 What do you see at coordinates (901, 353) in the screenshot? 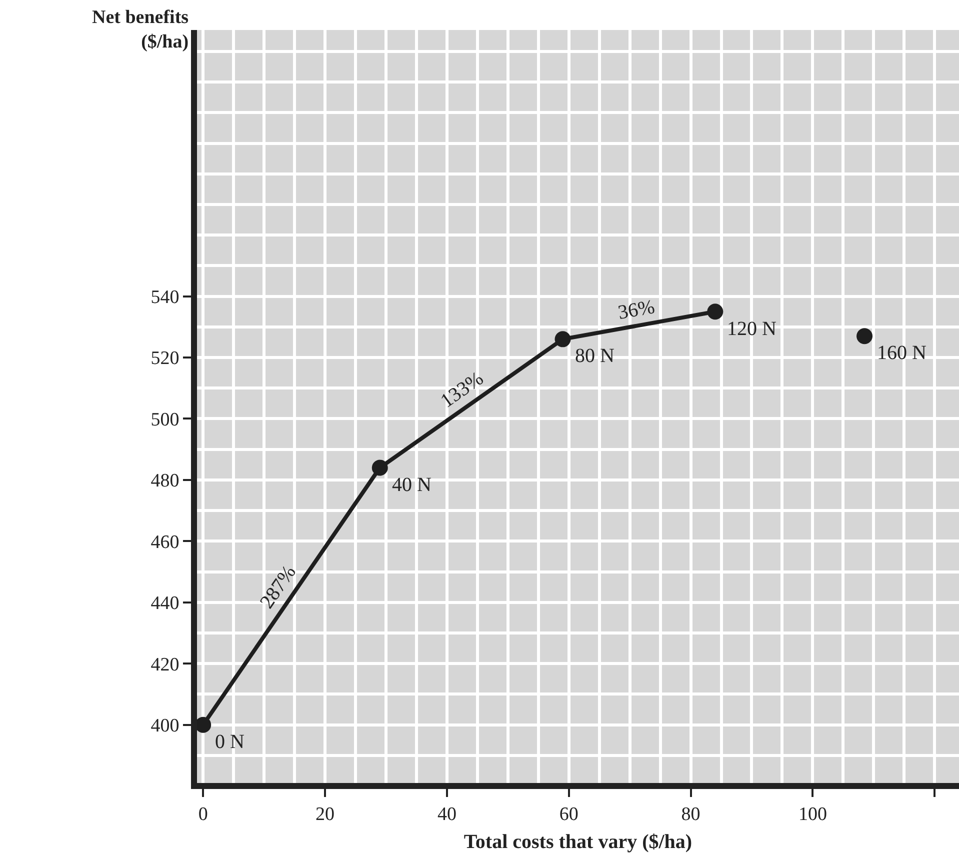
I see `annotation: 160 N` at bounding box center [901, 353].